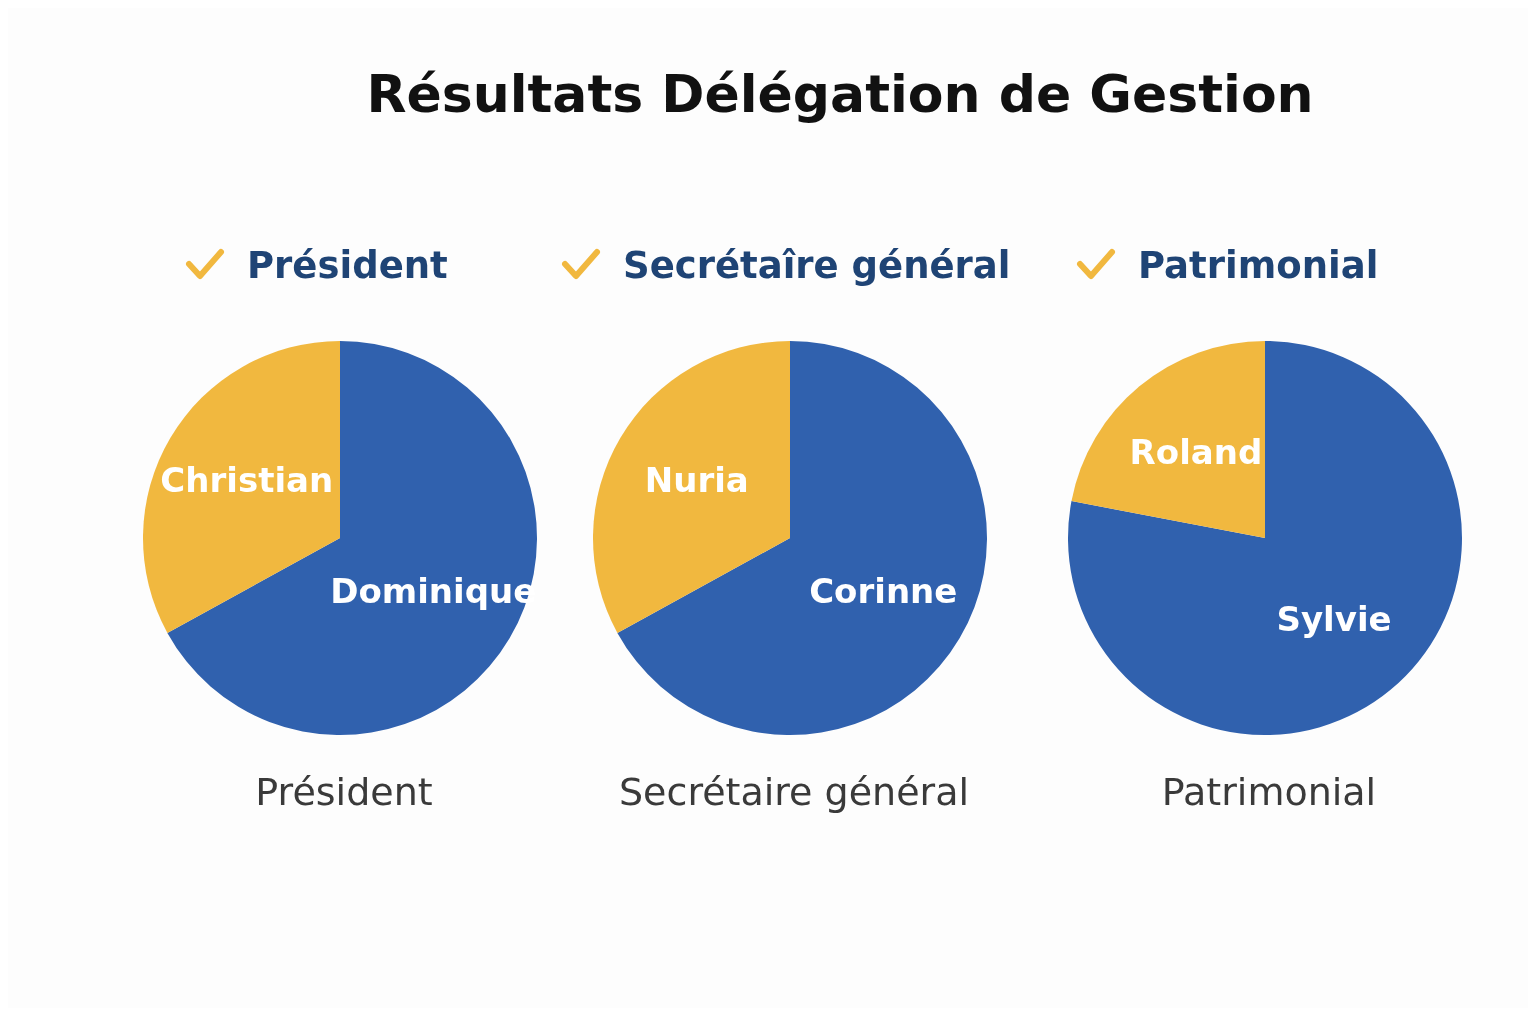 The height and width of the screenshot is (1024, 1536). Describe the element at coordinates (1269, 792) in the screenshot. I see `text: Patrimonial` at that location.